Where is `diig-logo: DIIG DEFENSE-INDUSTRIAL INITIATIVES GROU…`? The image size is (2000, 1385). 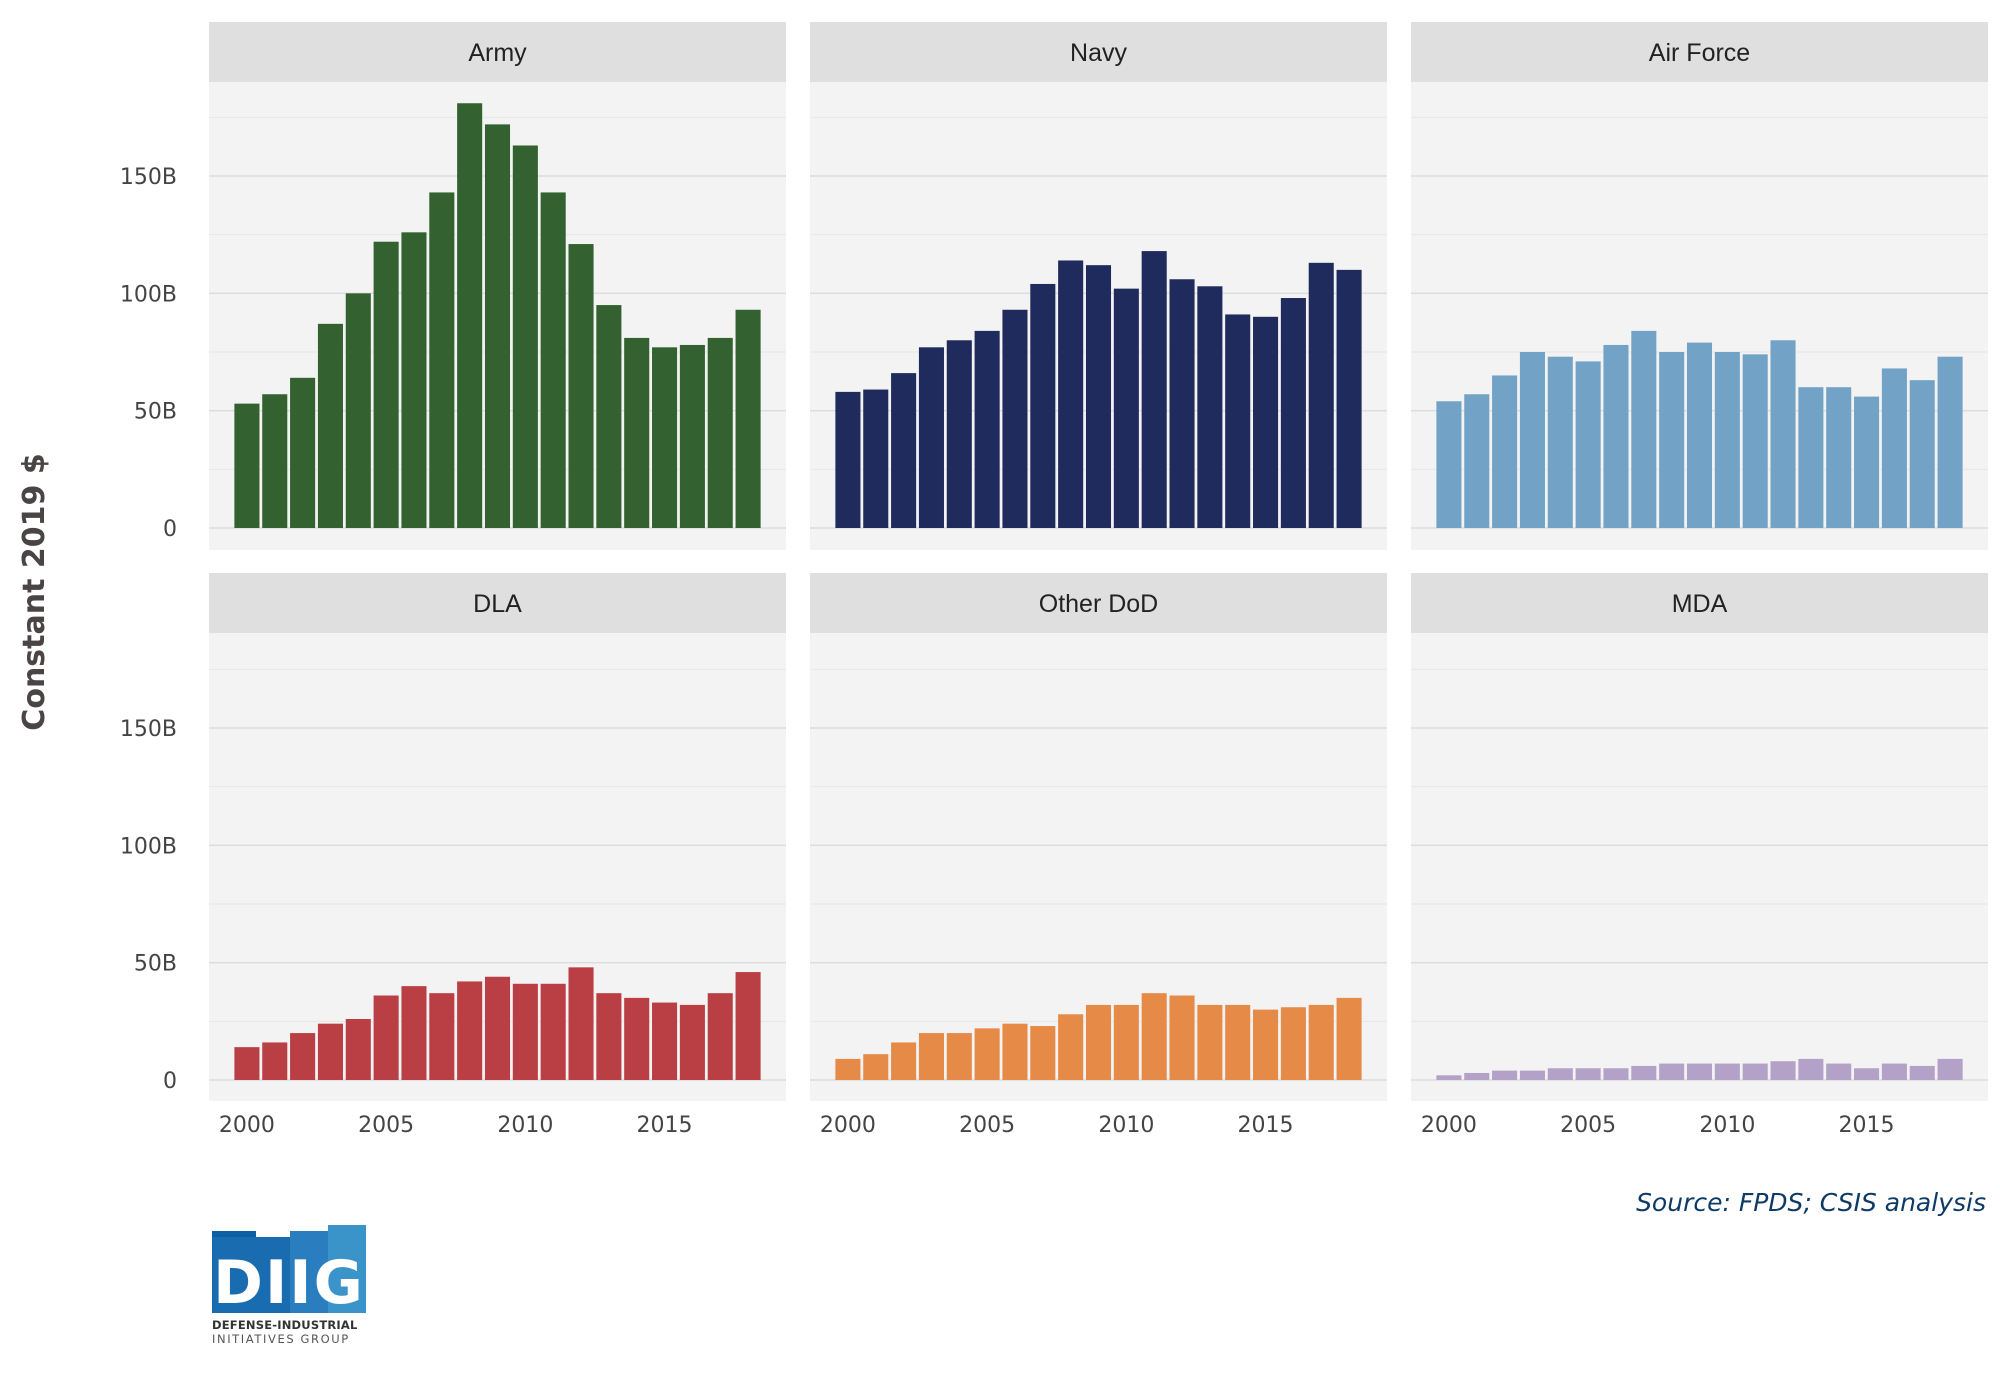
diig-logo: DIIG DEFENSE-INDUSTRIAL INITIATIVES GROU… is located at coordinates (290, 1285).